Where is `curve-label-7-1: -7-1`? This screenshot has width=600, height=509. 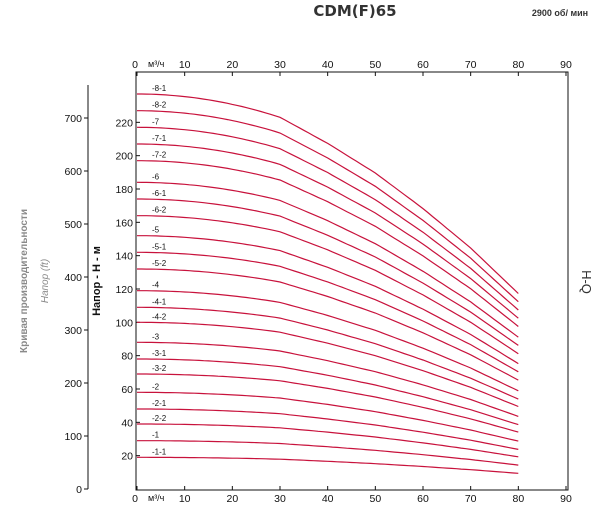 curve-label-7-1: -7-1 is located at coordinates (159, 138).